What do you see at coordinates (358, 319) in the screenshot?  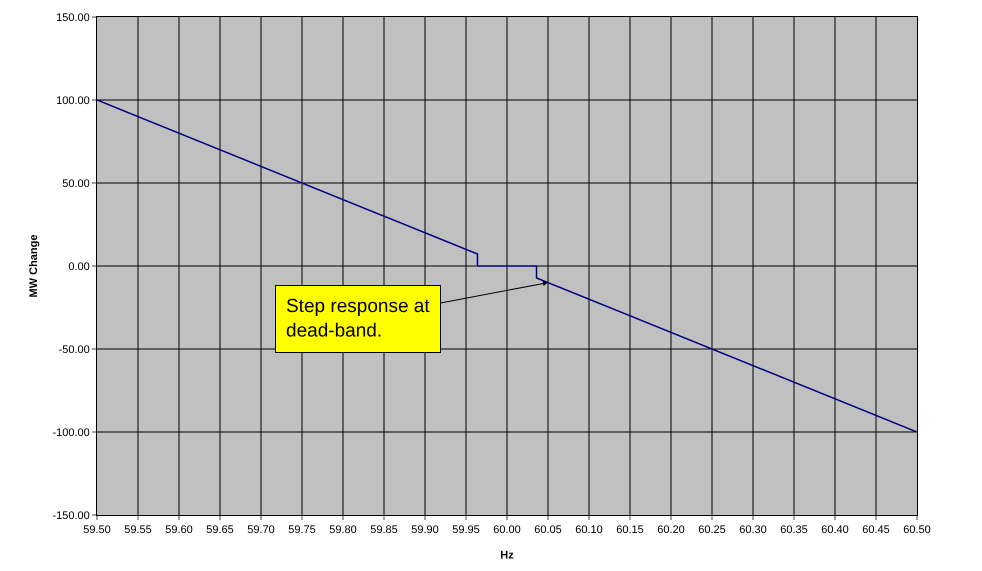 I see `annotation: Step response at dead-band.` at bounding box center [358, 319].